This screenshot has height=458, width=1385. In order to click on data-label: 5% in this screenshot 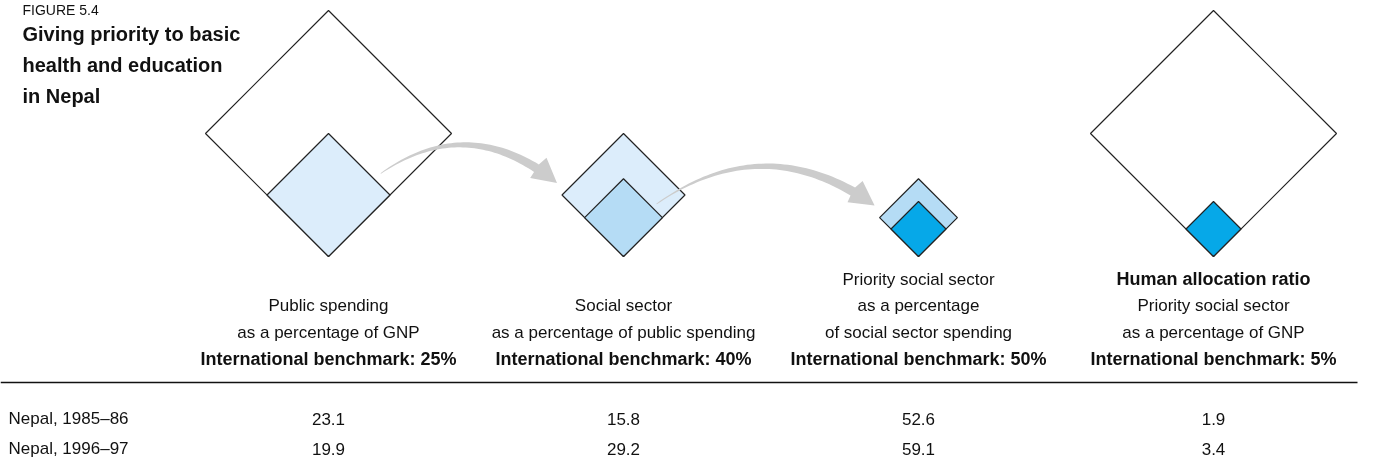, I will do `click(1323, 358)`.